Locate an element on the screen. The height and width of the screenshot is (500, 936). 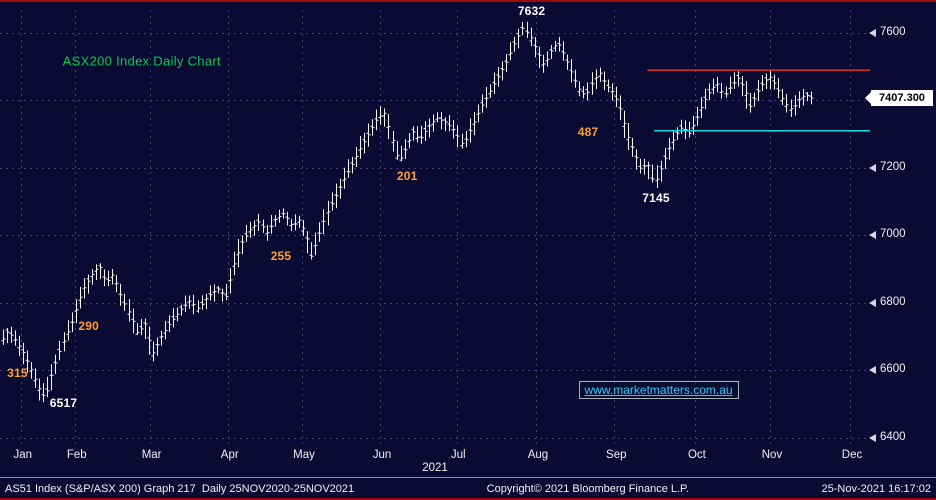
y-tick-label-7000: 7000 is located at coordinates (893, 234).